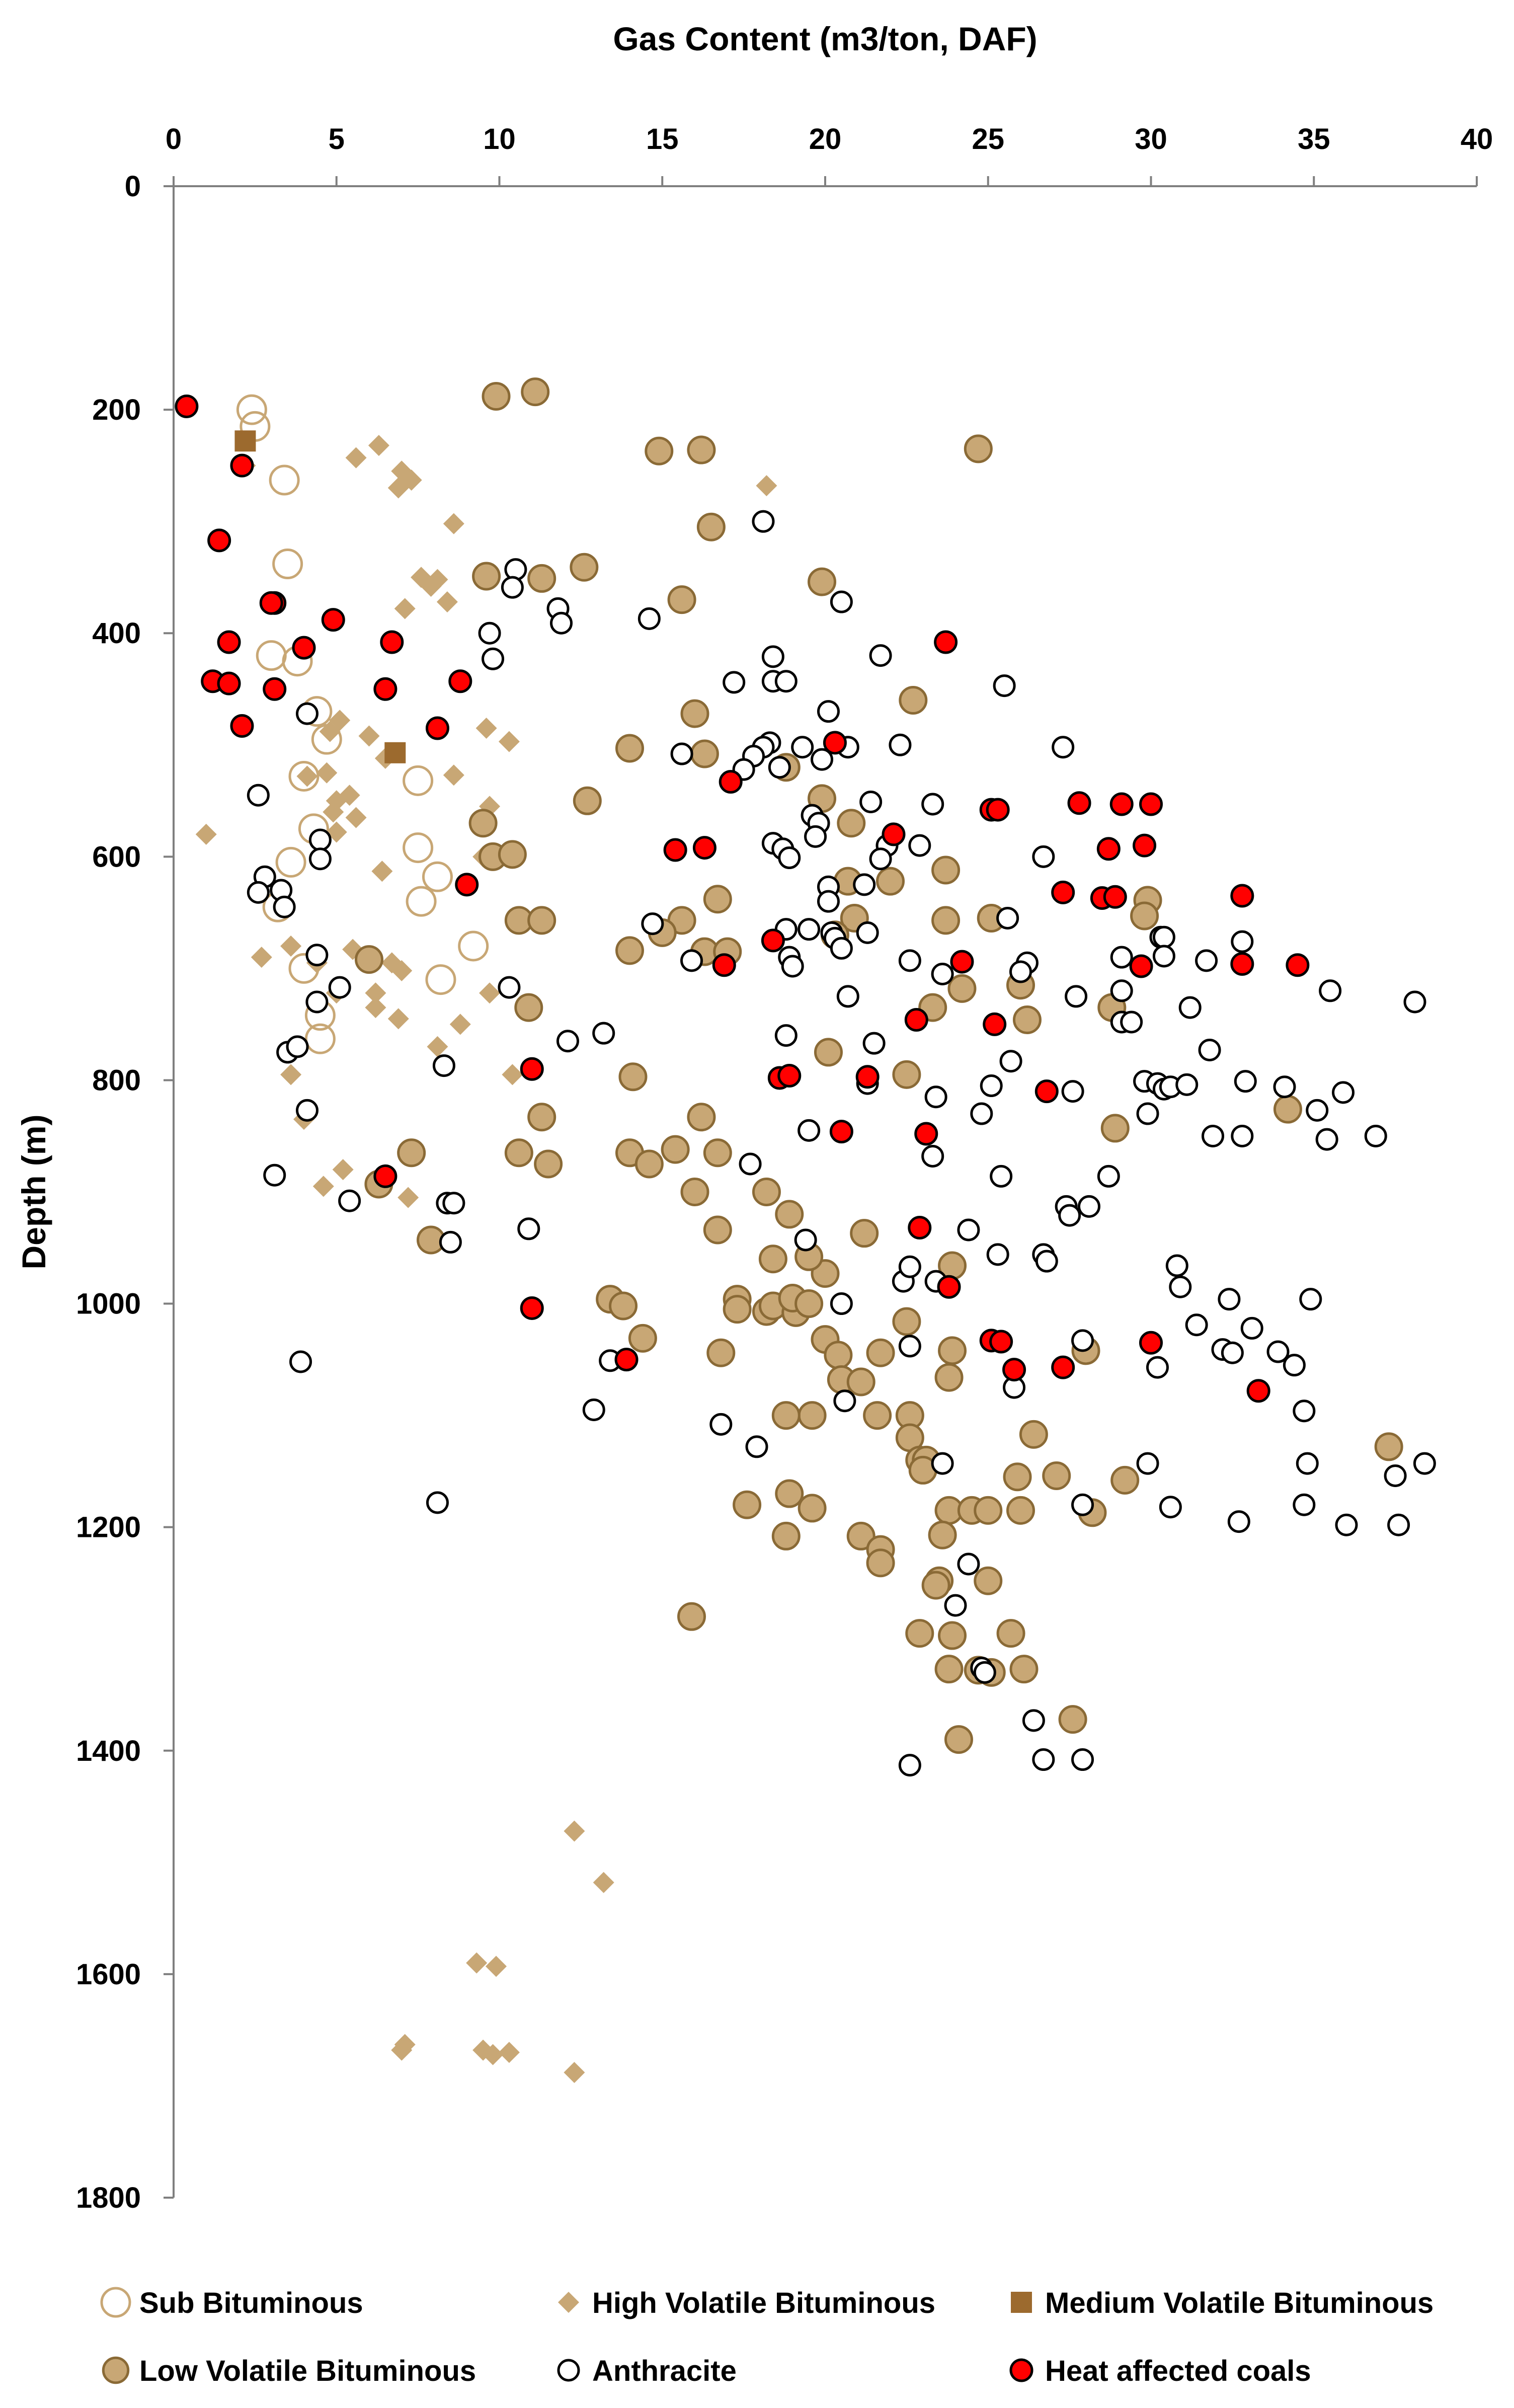 This screenshot has width=1514, height=2408. Describe the element at coordinates (108, 1751) in the screenshot. I see `y-tick-label: 1400` at that location.